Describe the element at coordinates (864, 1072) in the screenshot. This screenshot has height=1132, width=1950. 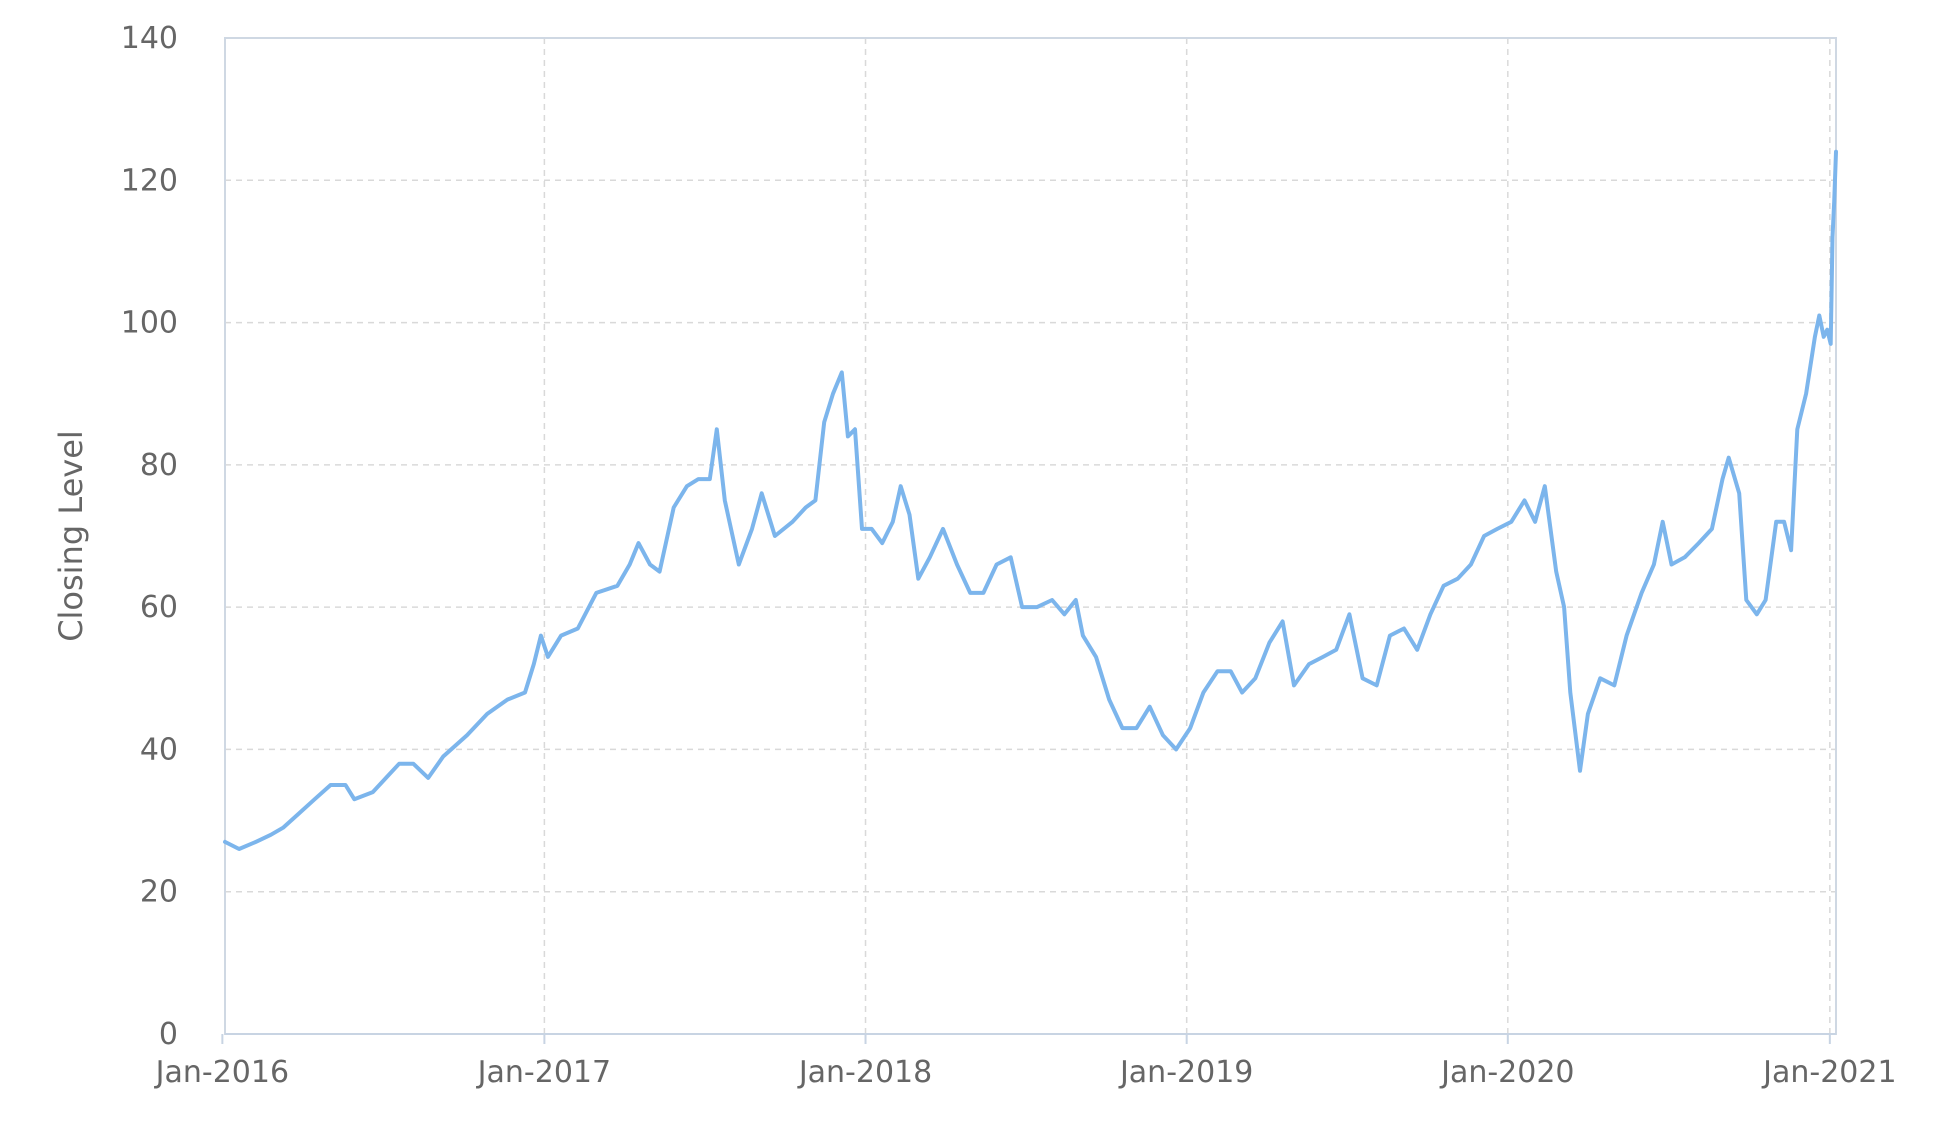
I see `x-tick-label: Jan-2018` at that location.